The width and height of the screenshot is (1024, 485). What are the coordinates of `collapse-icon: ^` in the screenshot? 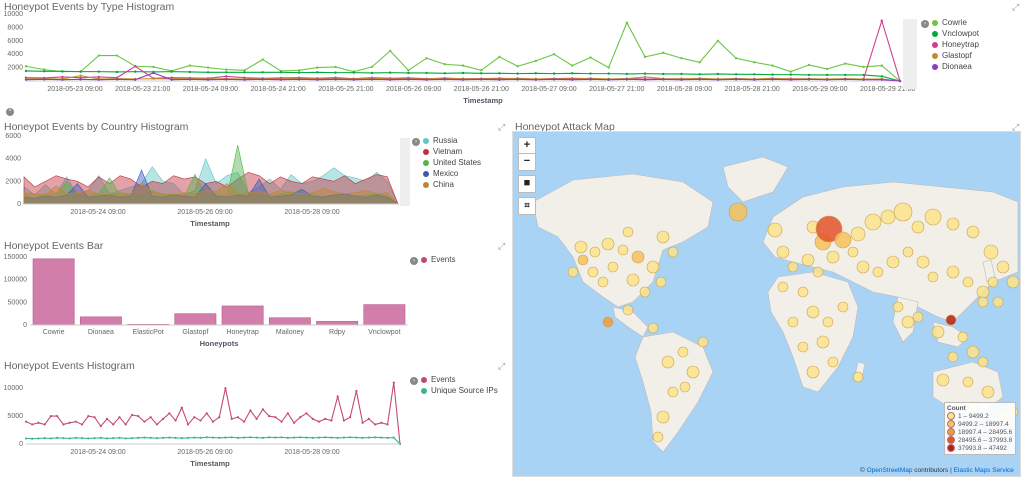 It's located at (10, 112).